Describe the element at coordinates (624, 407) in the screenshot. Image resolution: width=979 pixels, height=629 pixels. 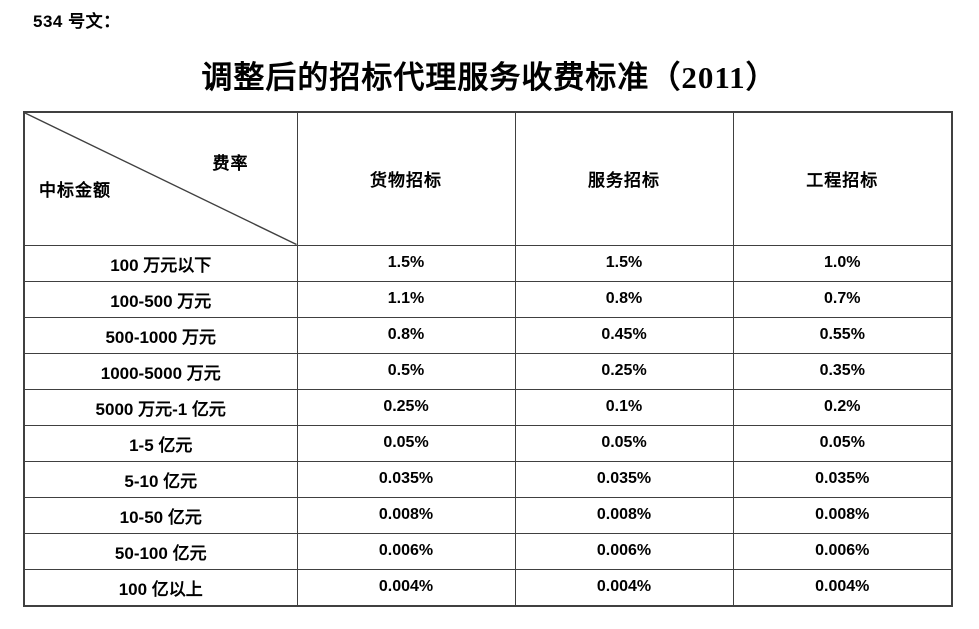
I see `fee-value-cell: 0.1%` at that location.